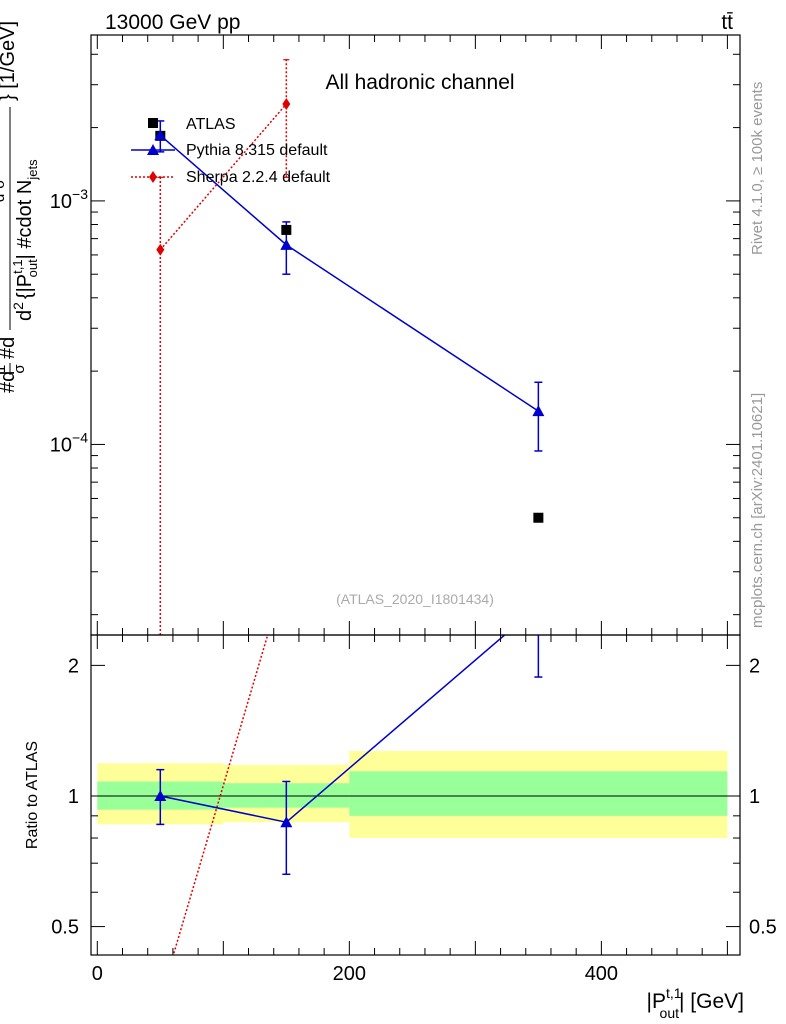 The height and width of the screenshot is (1024, 786). Describe the element at coordinates (25, 315) in the screenshot. I see `ylabel-lower-a: d` at that location.